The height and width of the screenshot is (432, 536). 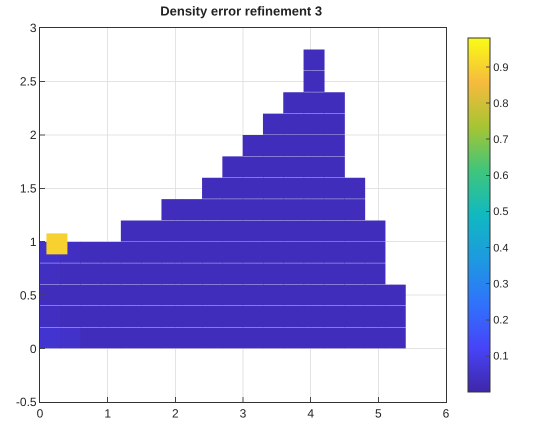 I want to click on x-tick-label: 1, so click(x=108, y=413).